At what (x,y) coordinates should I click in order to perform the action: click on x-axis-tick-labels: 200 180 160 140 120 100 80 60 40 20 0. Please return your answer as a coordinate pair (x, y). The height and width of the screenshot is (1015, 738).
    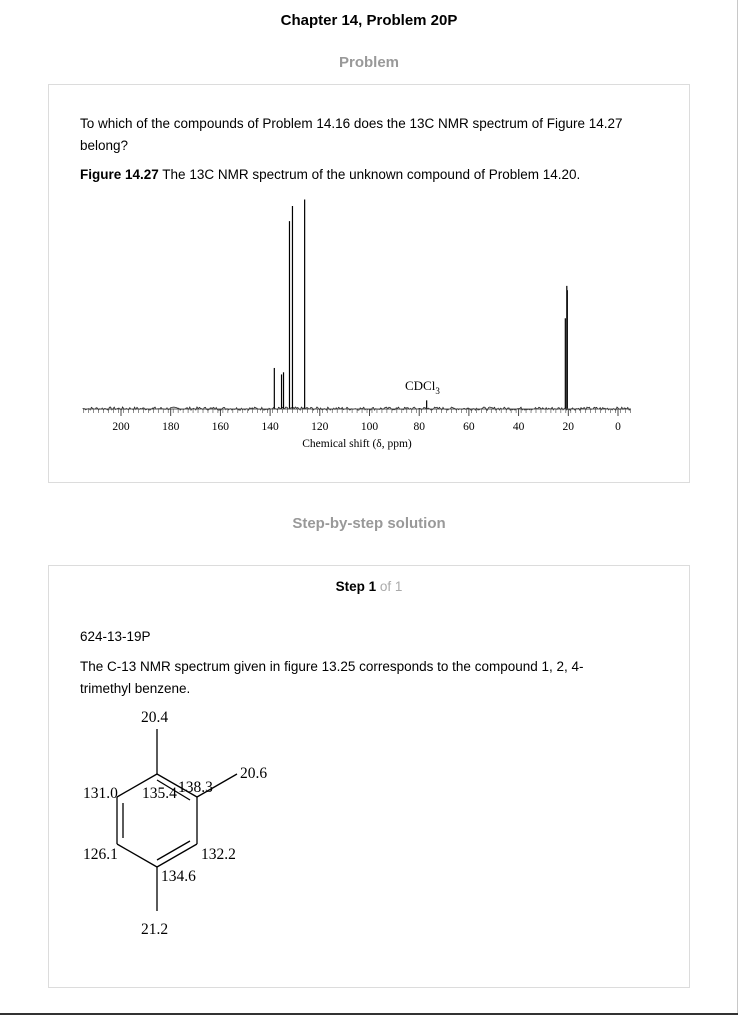
    Looking at the image, I should click on (366, 427).